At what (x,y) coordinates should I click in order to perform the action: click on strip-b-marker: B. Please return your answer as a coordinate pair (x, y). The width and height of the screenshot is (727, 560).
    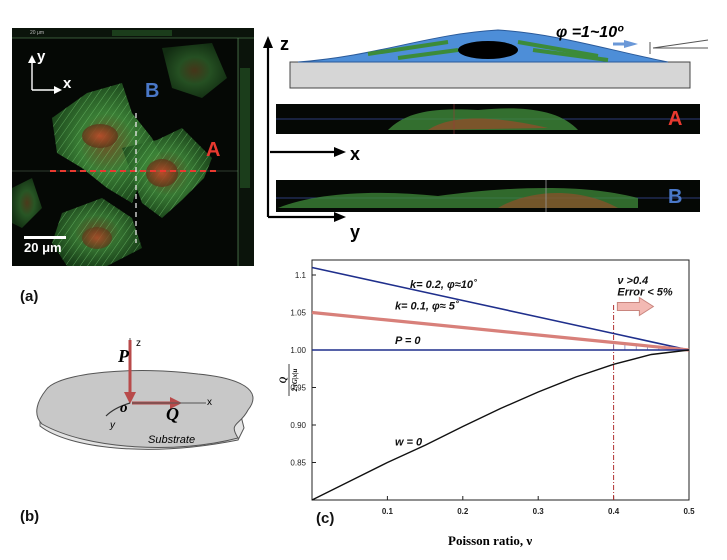
    Looking at the image, I should click on (675, 197).